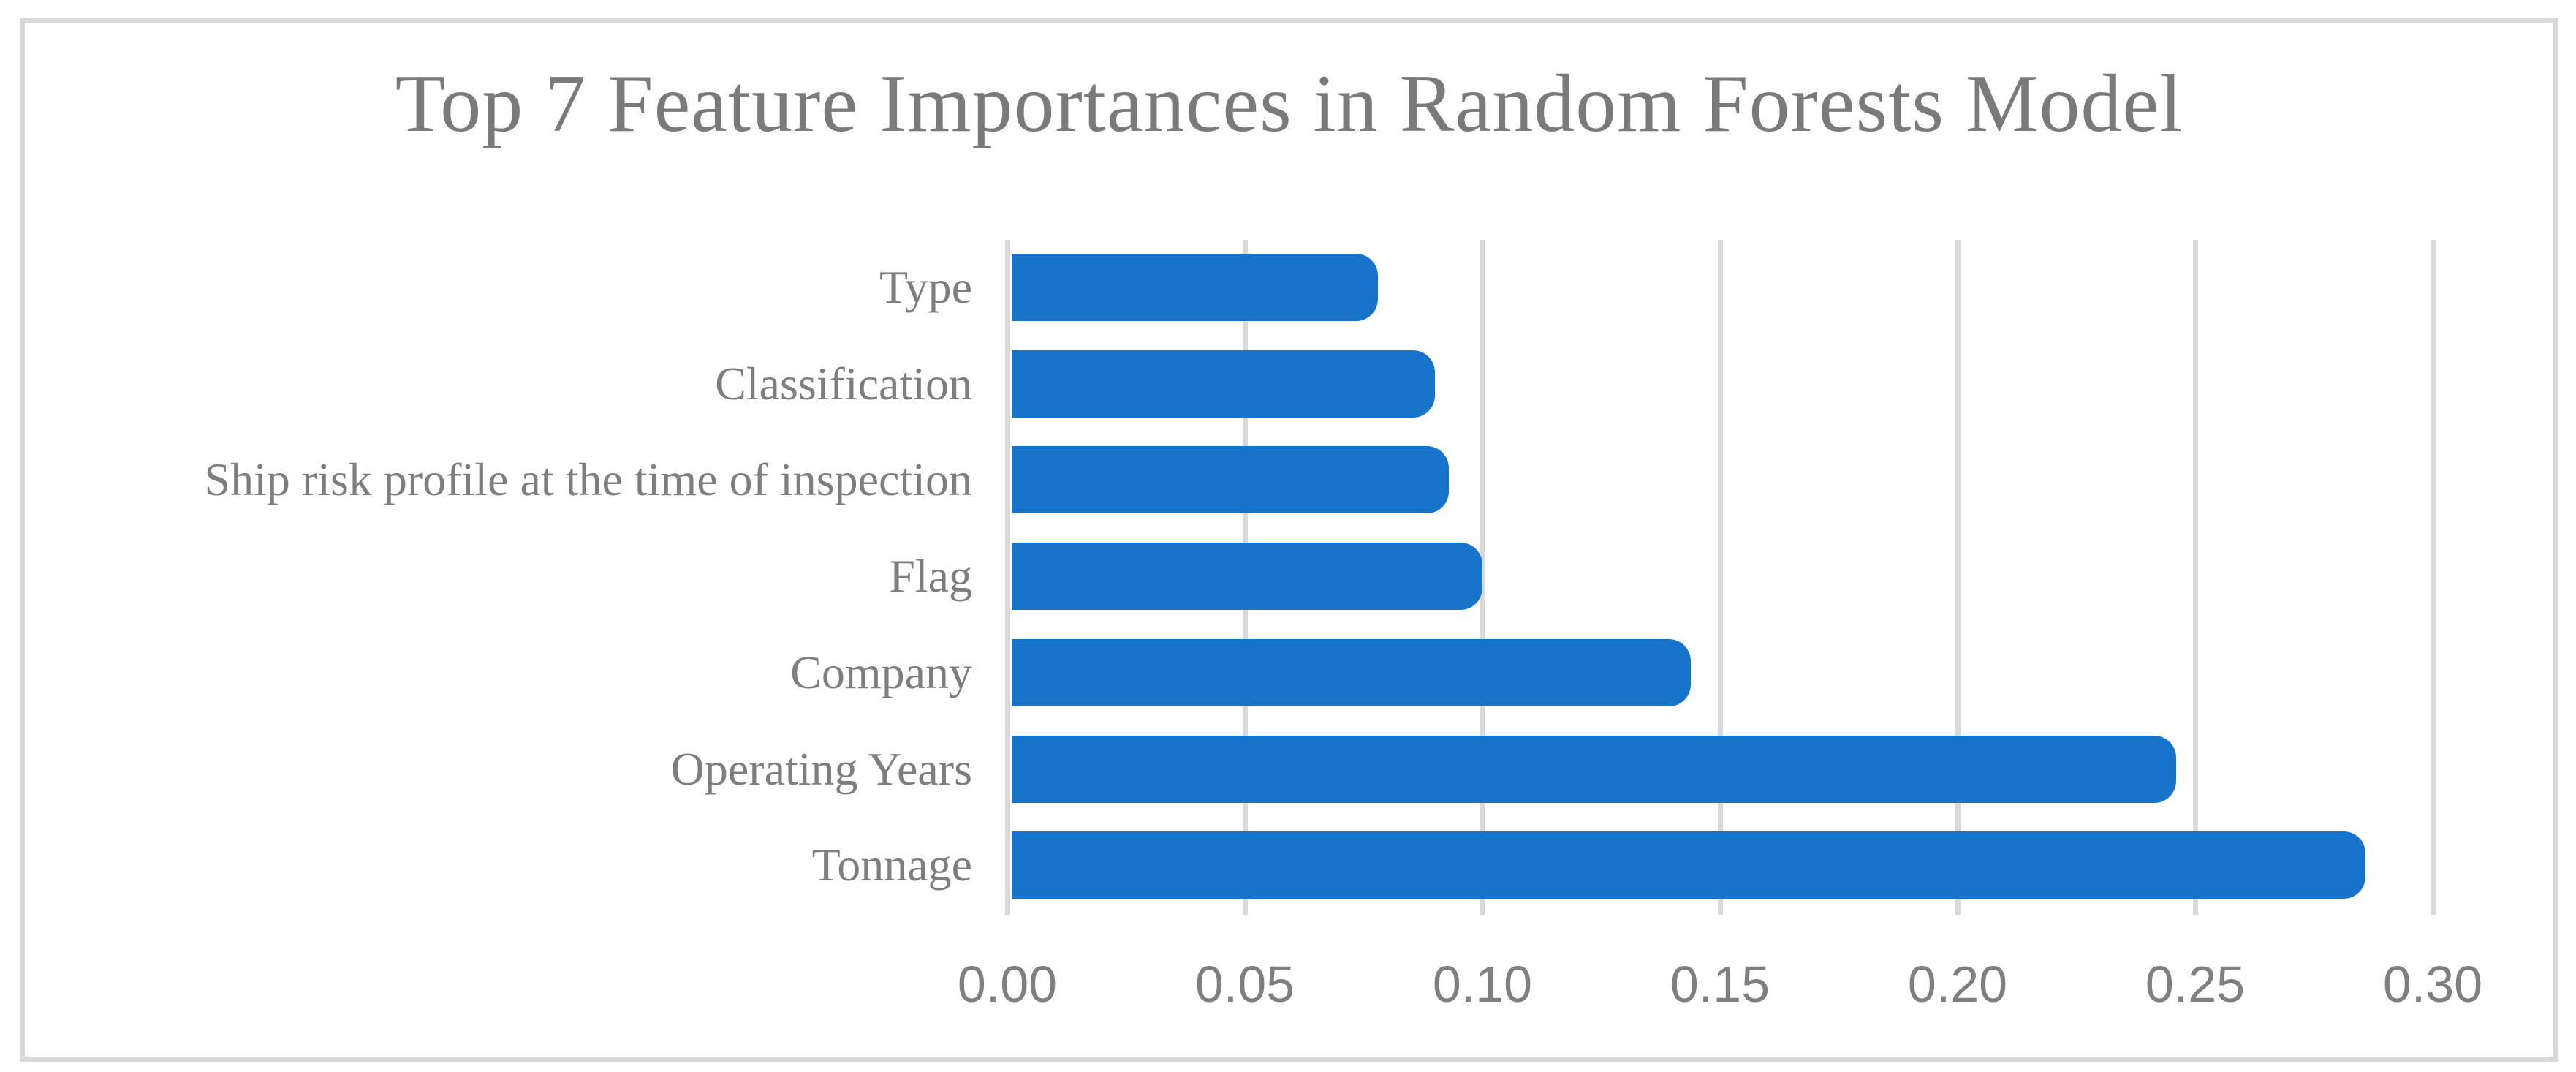 This screenshot has height=1072, width=2576. Describe the element at coordinates (881, 672) in the screenshot. I see `category-label-company: Company` at that location.